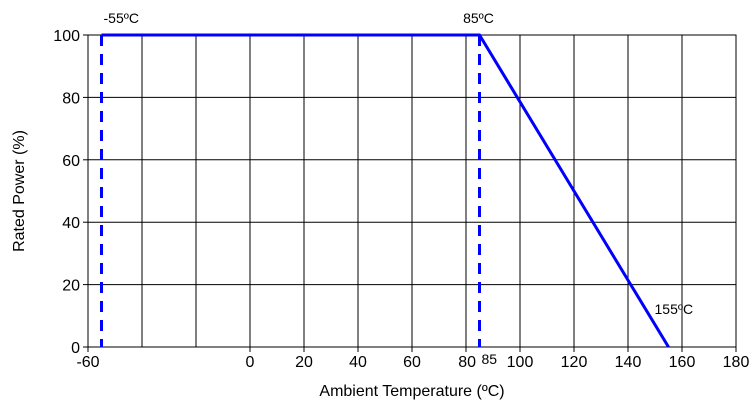  Describe the element at coordinates (736, 362) in the screenshot. I see `x-tick-label: 180` at that location.